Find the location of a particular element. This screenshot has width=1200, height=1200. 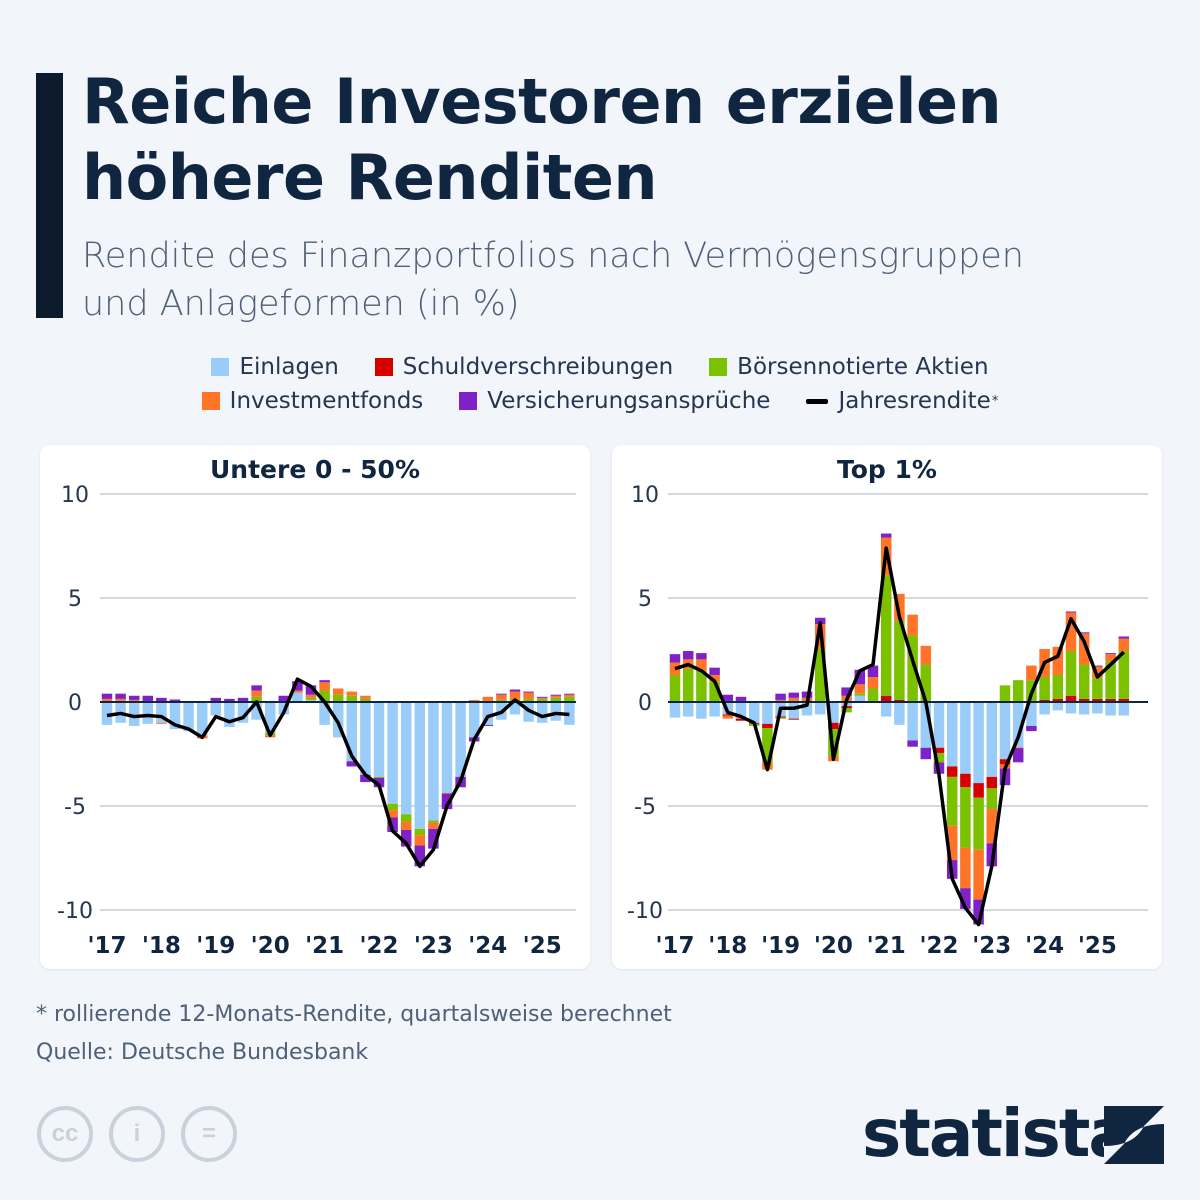

x-tick-label: '21 is located at coordinates (324, 946).